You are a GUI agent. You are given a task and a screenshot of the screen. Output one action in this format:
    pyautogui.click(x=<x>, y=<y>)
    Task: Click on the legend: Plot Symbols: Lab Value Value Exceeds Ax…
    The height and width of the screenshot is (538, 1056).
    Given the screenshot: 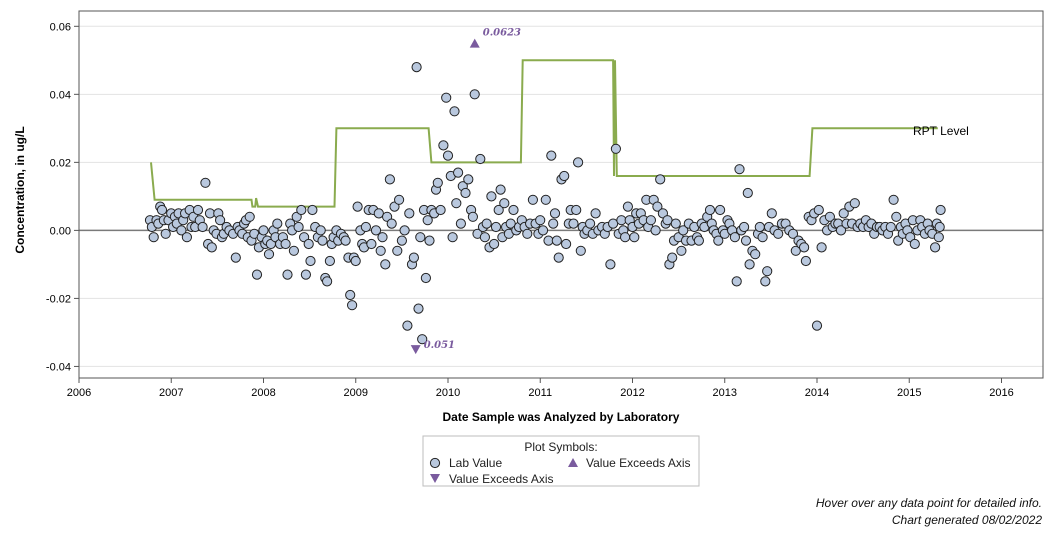 What is the action you would take?
    pyautogui.click(x=561, y=461)
    